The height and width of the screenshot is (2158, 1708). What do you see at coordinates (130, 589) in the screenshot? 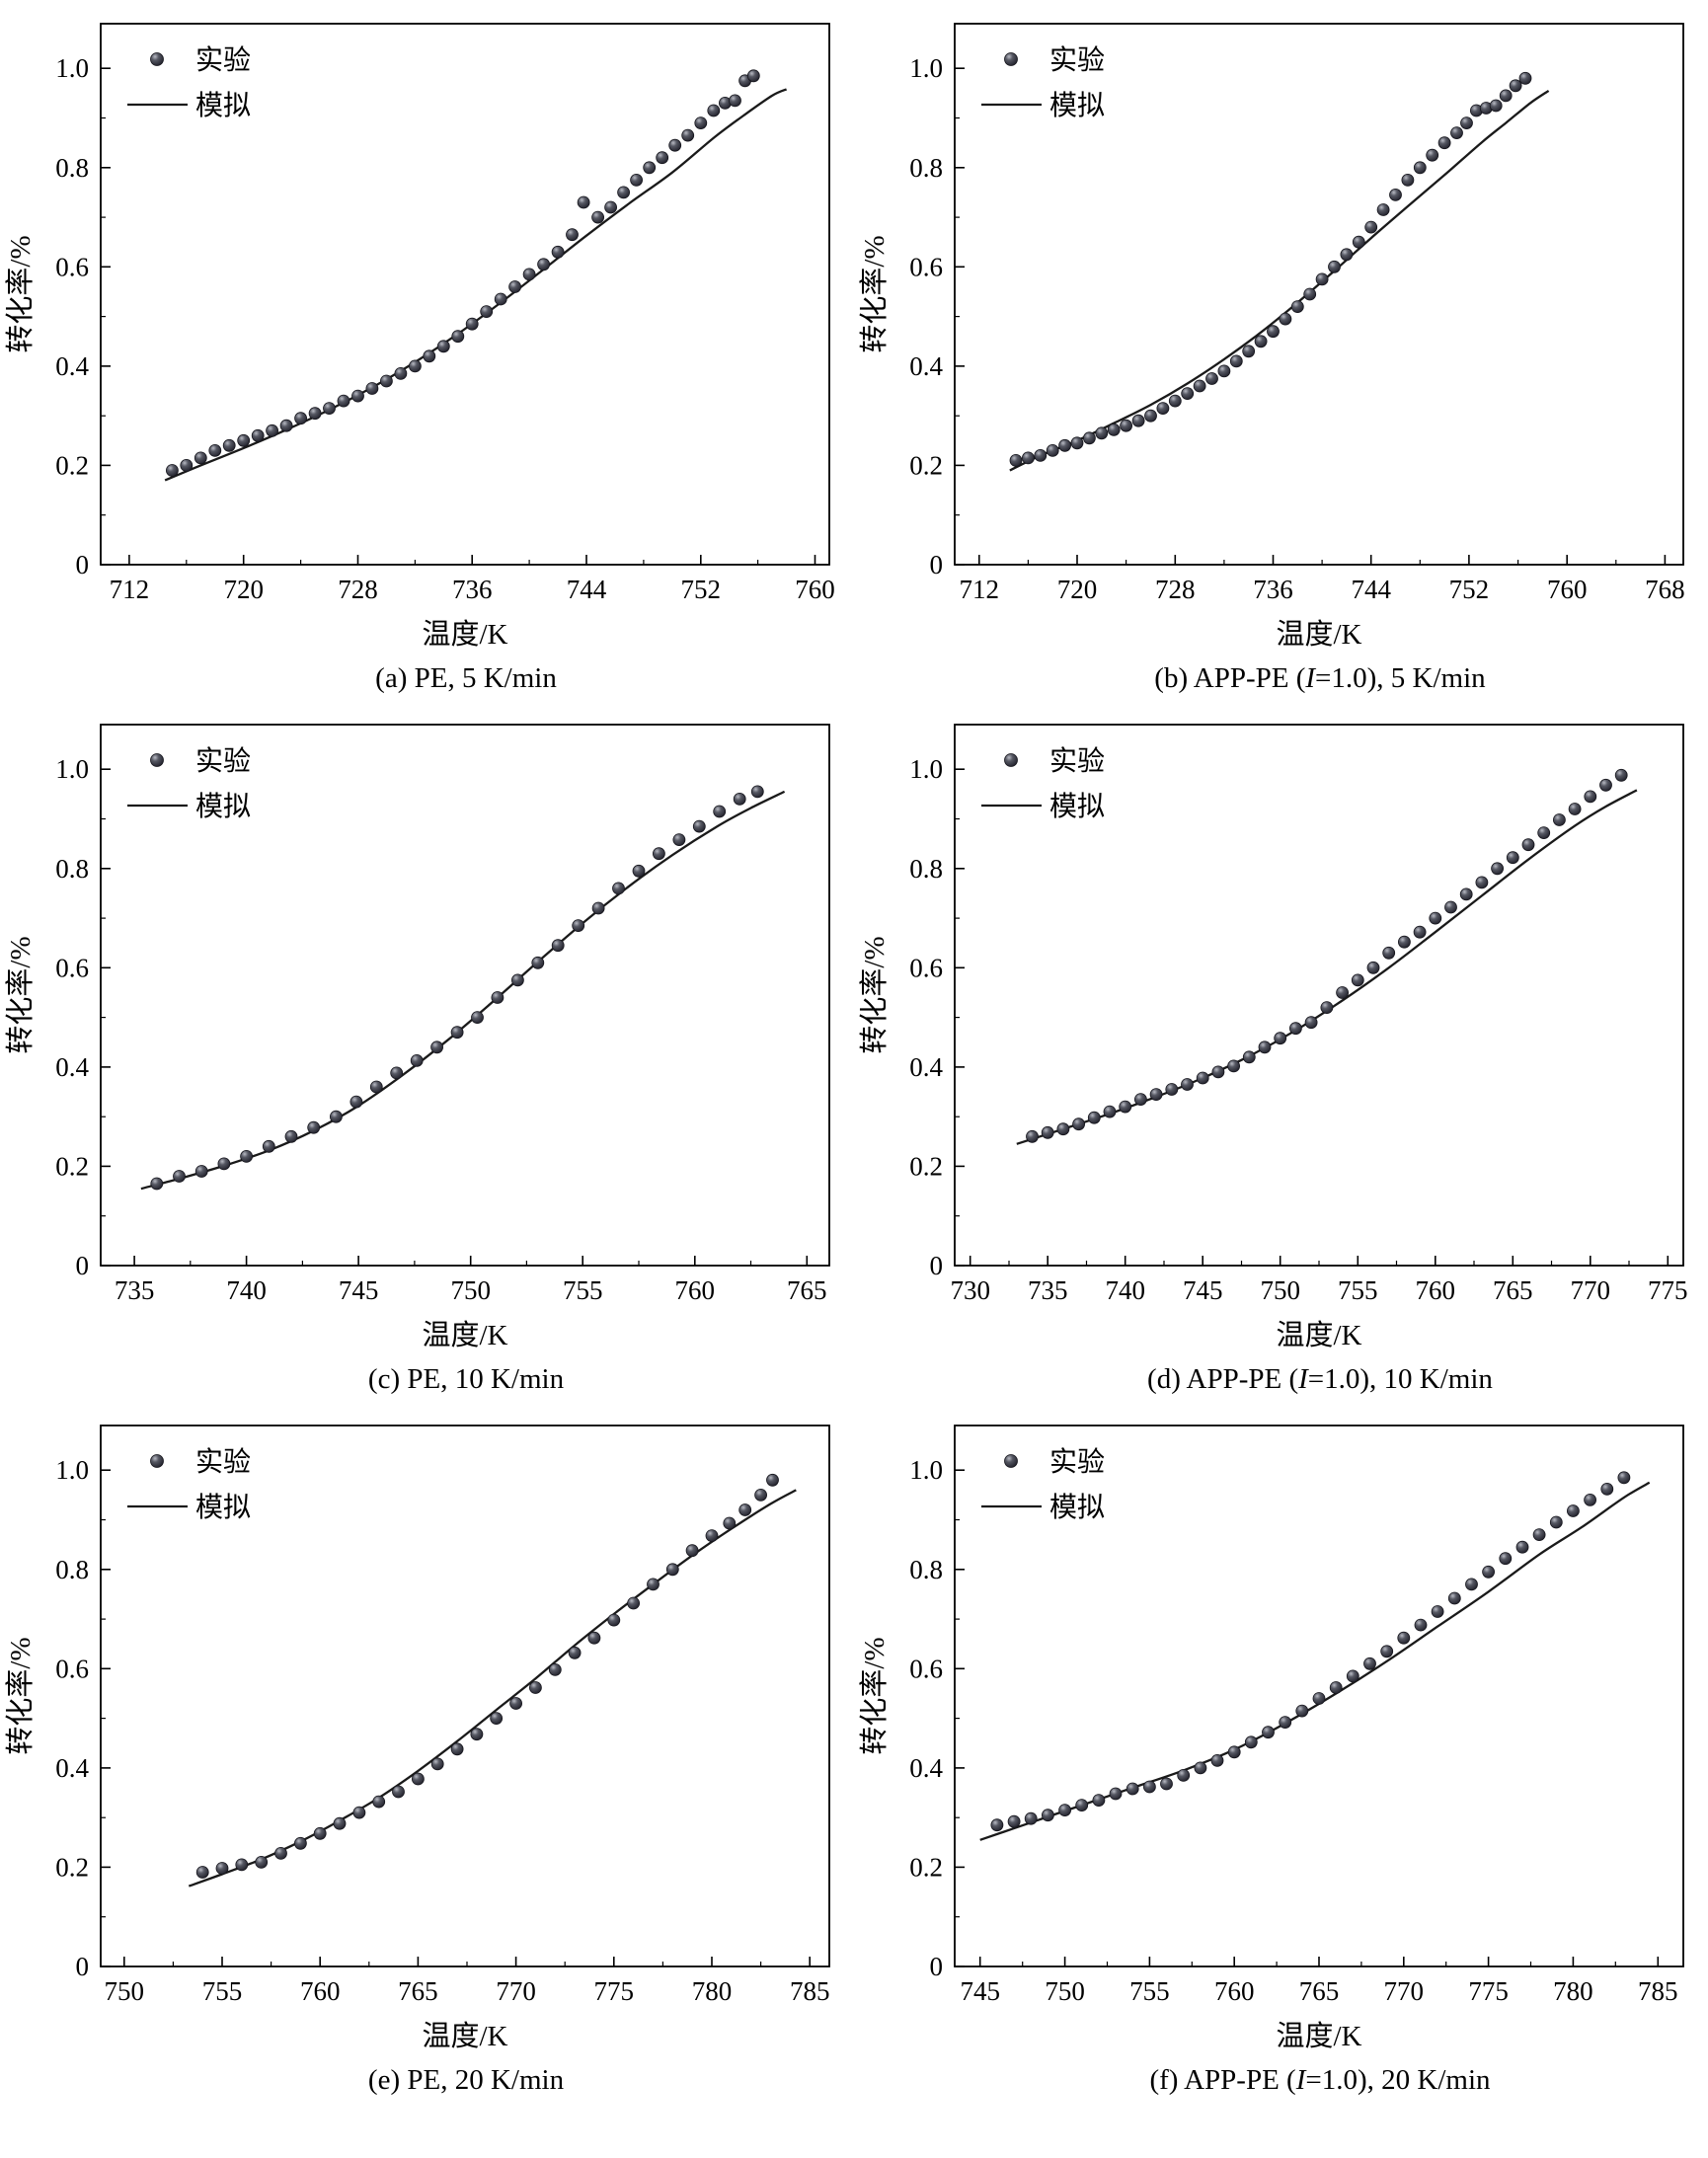
I see `svg-text: 712` at bounding box center [130, 589].